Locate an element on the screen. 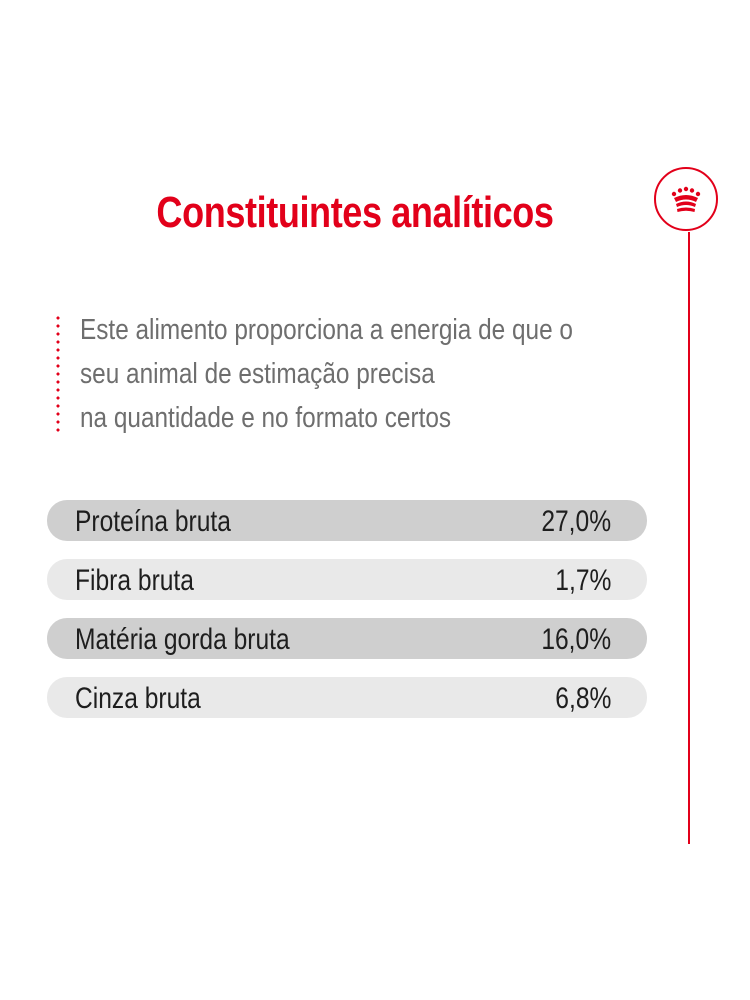 This screenshot has width=750, height=1000. constituent-label: Proteína bruta is located at coordinates (153, 521).